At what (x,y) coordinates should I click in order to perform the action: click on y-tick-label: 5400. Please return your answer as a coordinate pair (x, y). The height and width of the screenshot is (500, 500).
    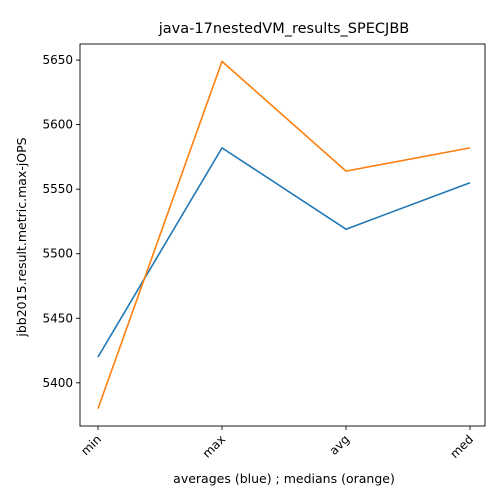
    Looking at the image, I should click on (57, 383).